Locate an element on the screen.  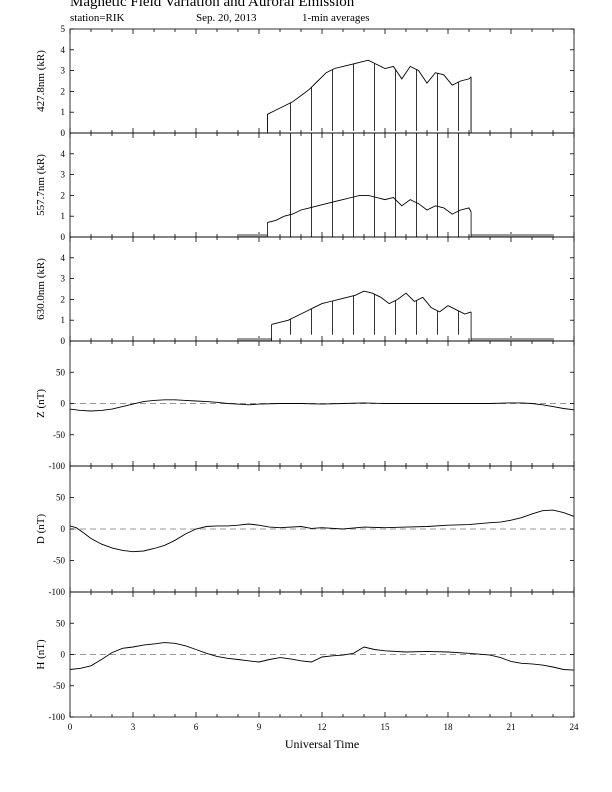
y-tick-label: 5 is located at coordinates (63, 29).